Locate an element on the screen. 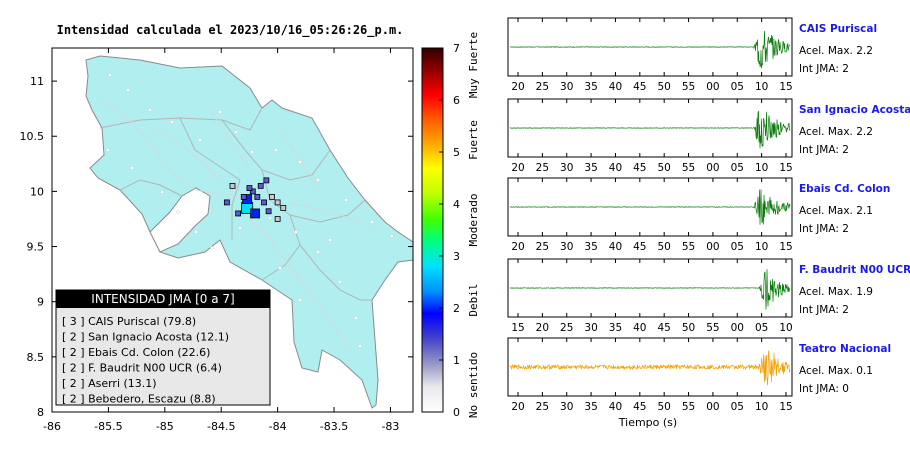  colorbar-category-label: Fuerte is located at coordinates (473, 140).